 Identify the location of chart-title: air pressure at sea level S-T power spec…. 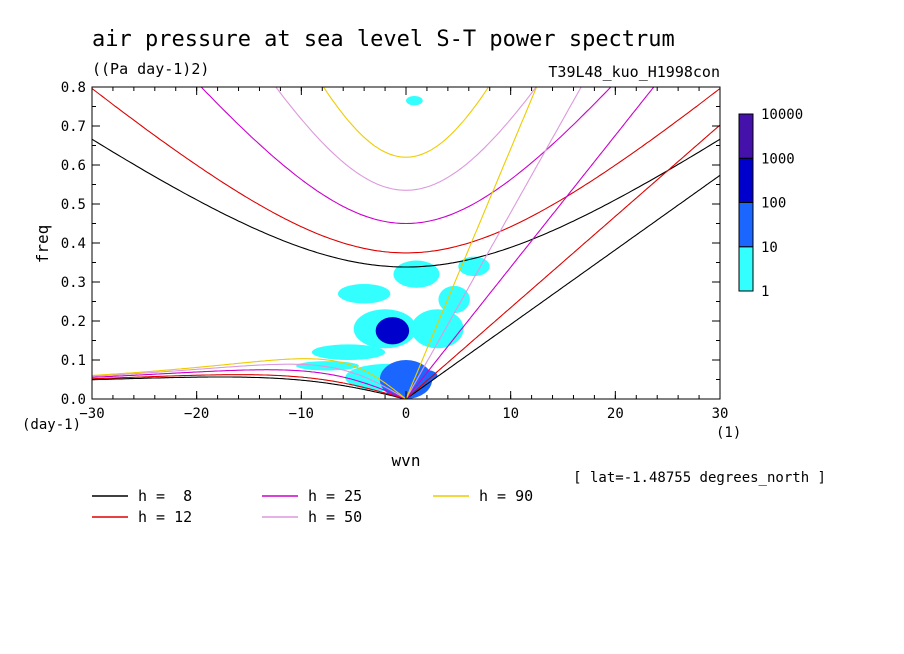
(383, 39).